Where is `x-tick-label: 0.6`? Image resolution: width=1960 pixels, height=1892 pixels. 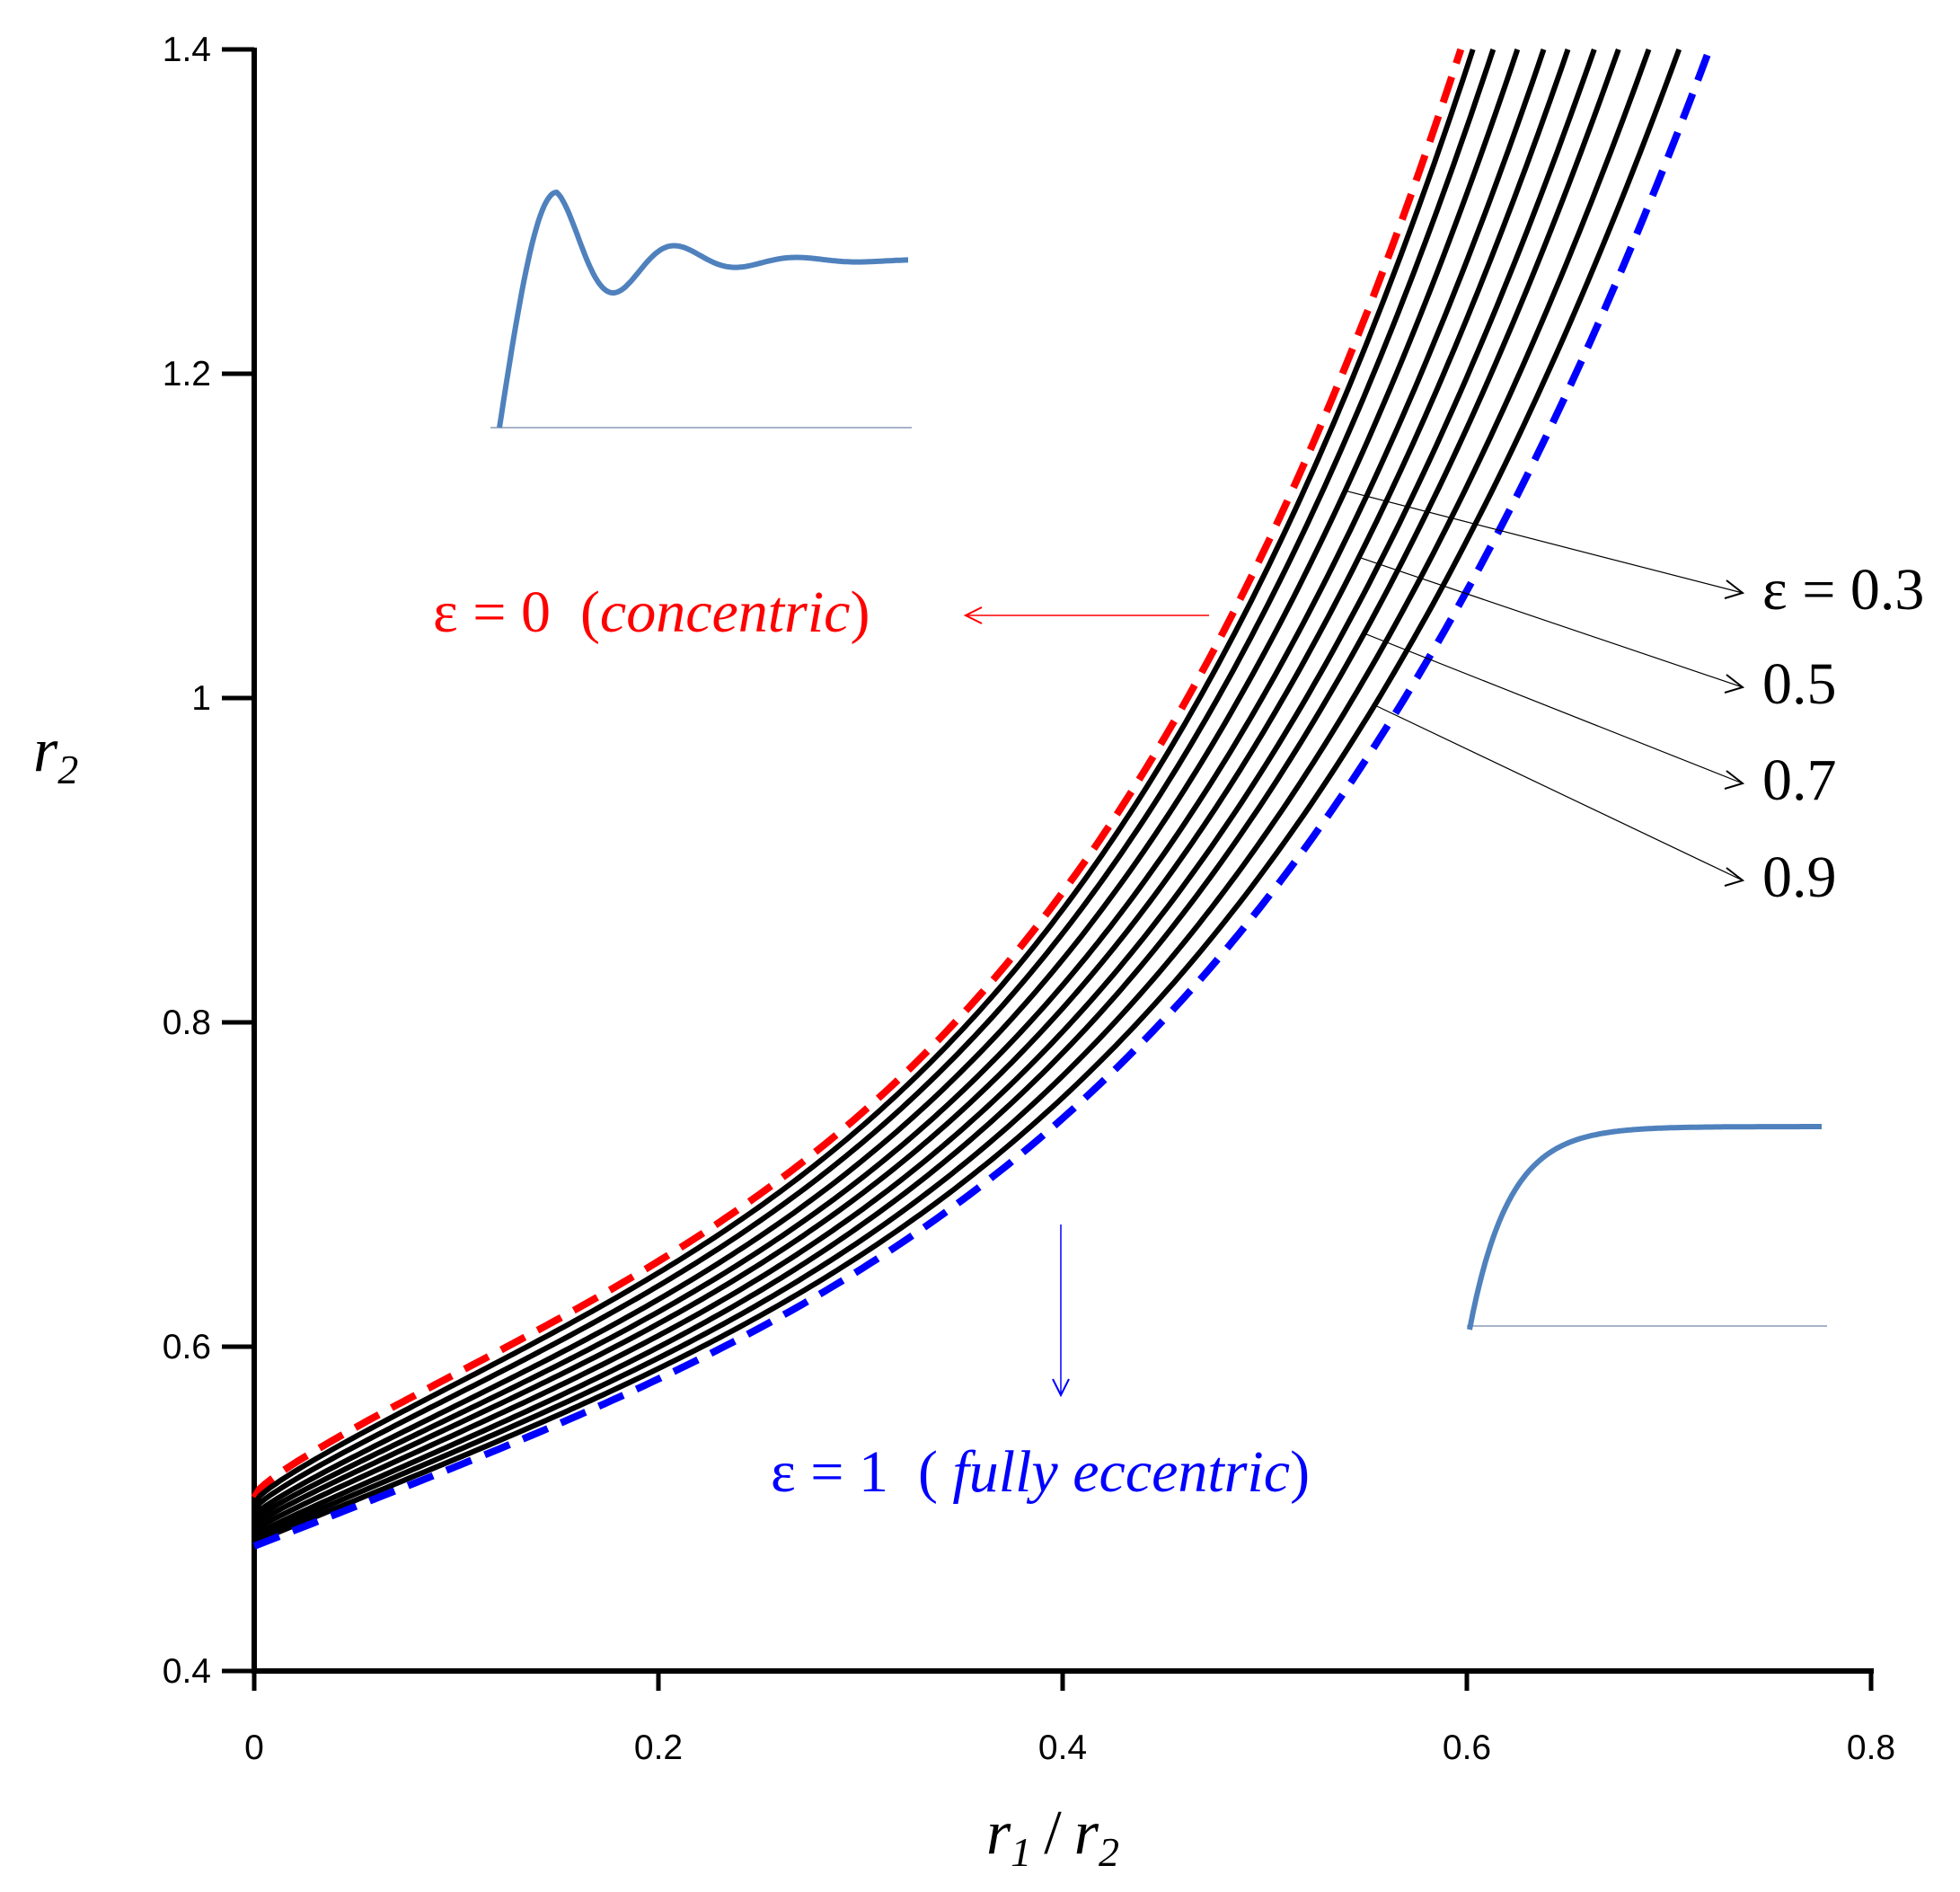 x-tick-label: 0.6 is located at coordinates (1467, 1748).